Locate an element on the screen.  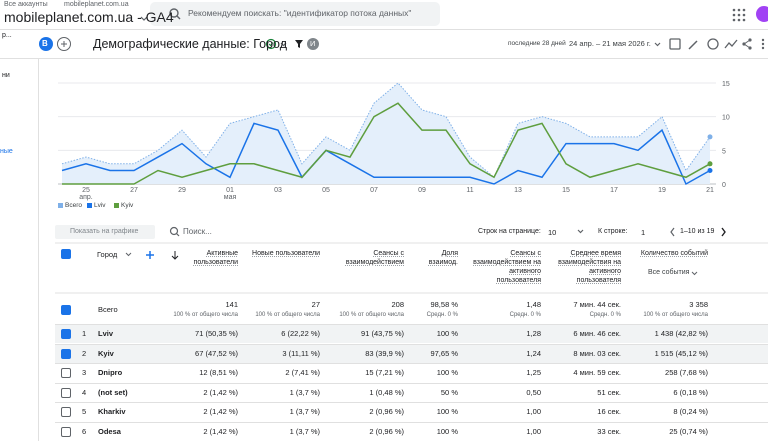
last-point is located at coordinates (710, 164).